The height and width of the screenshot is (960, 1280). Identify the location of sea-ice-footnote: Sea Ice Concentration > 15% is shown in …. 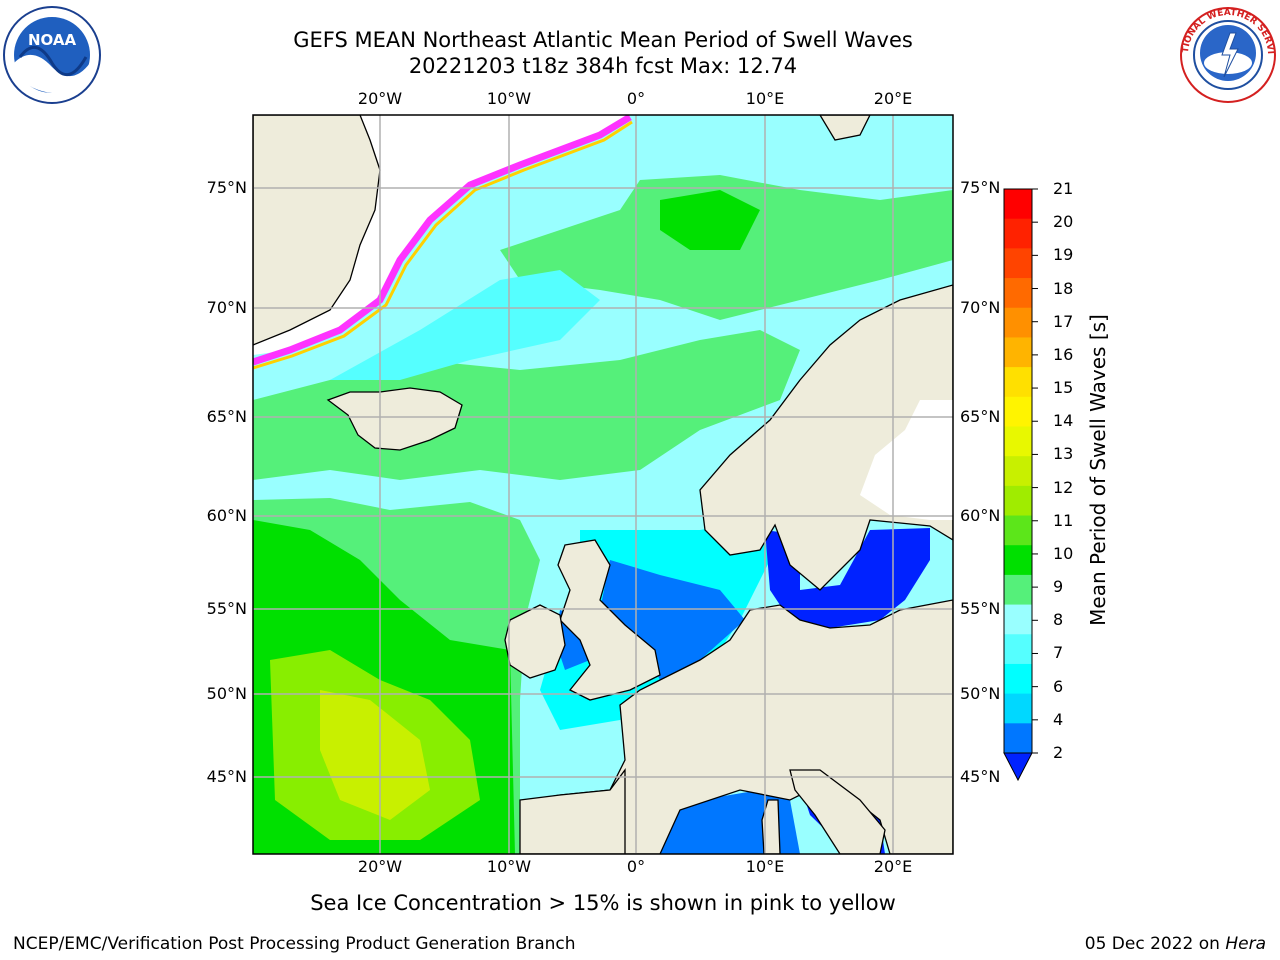
(603, 903).